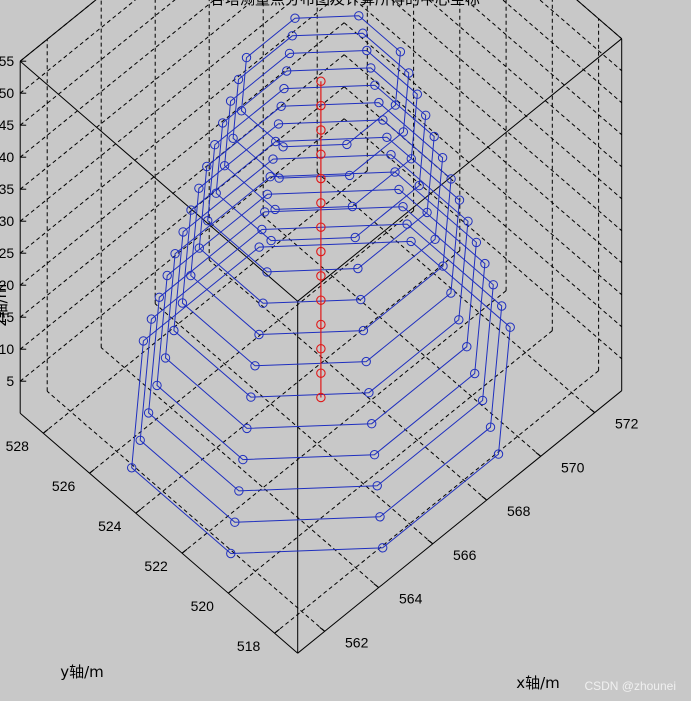 Image resolution: width=691 pixels, height=701 pixels. What do you see at coordinates (7, 349) in the screenshot?
I see `z-tick-label: 10` at bounding box center [7, 349].